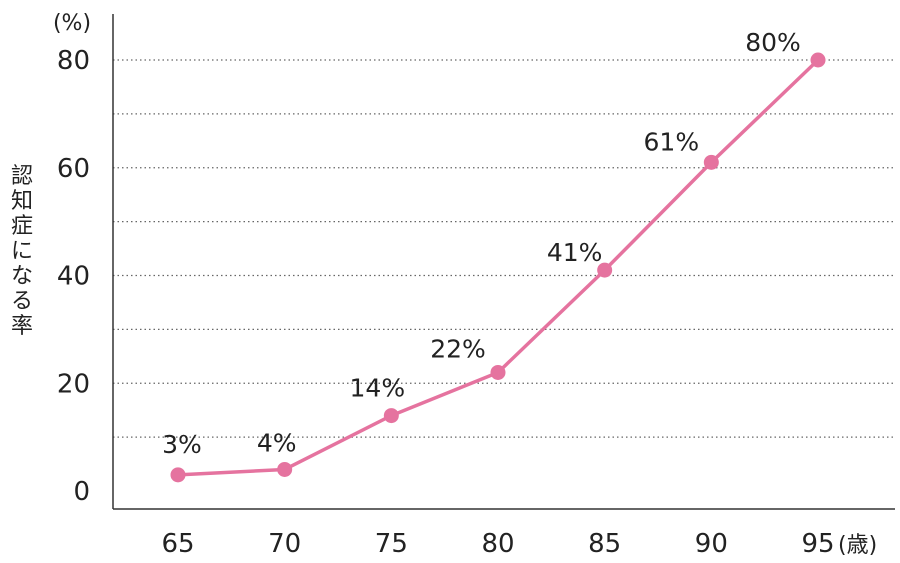 The image size is (900, 563). I want to click on data-label: 14%, so click(378, 388).